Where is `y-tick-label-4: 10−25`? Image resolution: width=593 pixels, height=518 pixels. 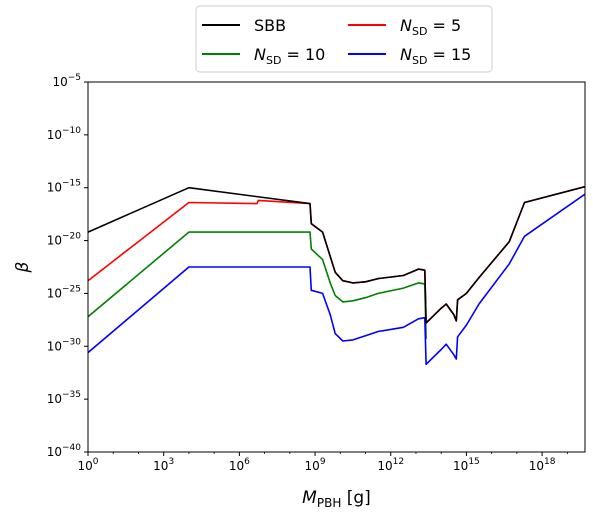
y-tick-label-4: 10−25 is located at coordinates (64, 292).